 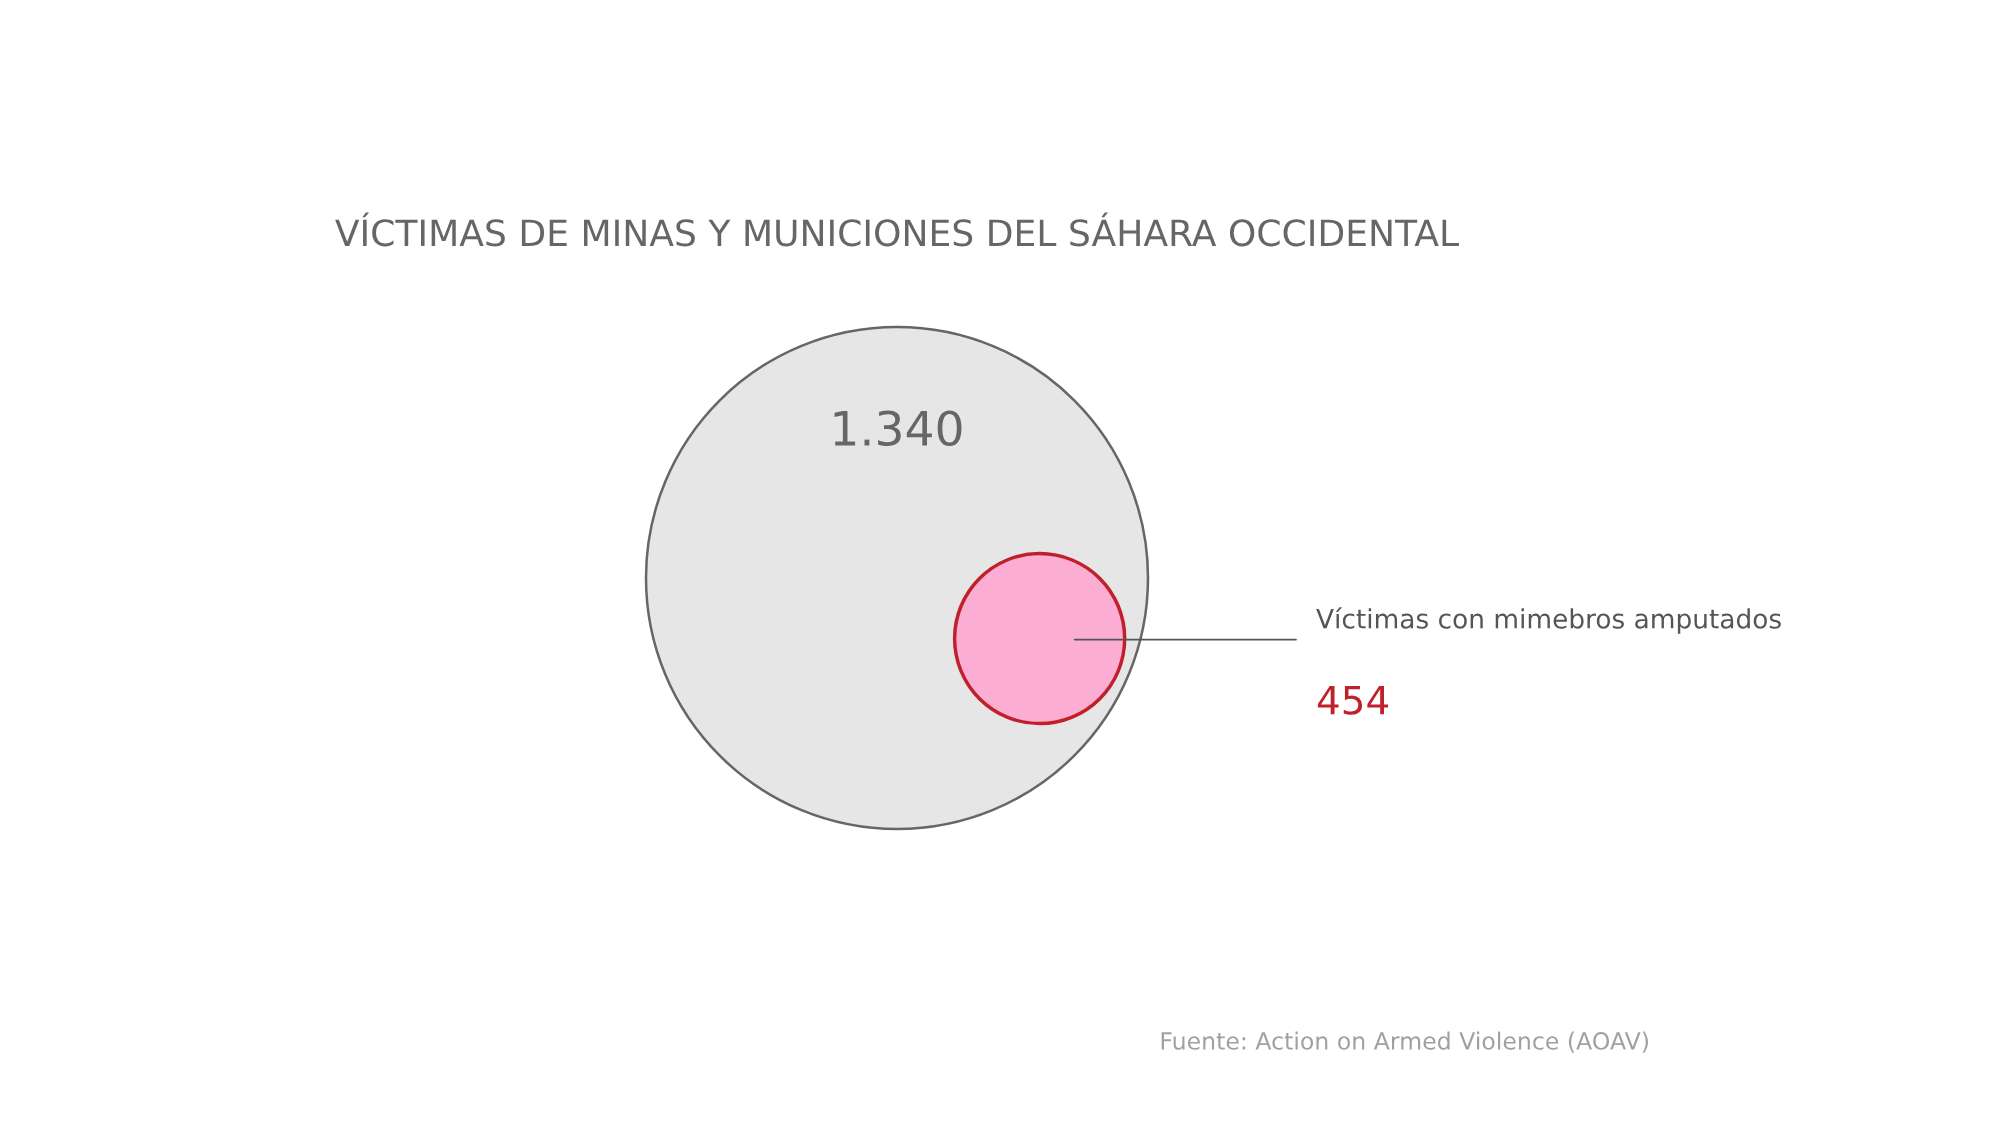 I want to click on category-label: Víctimas con mimebros amputados, so click(x=1548, y=620).